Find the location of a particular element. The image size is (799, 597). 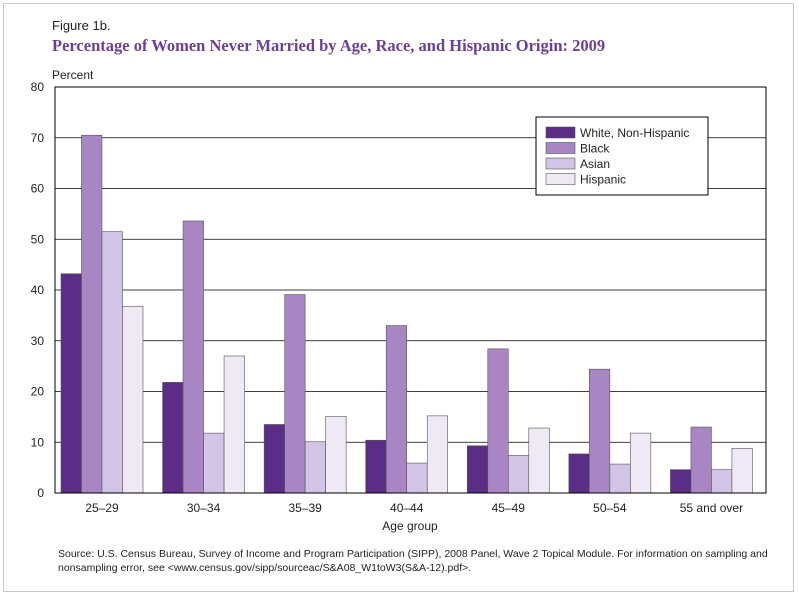

y-tick-label: 60 is located at coordinates (38, 189).